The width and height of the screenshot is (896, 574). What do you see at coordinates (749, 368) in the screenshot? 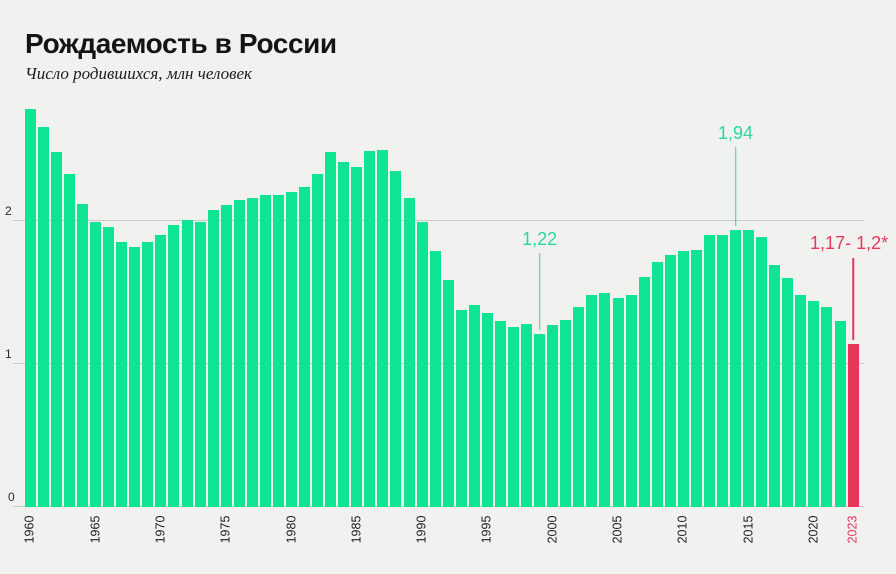
I see `bar-2015` at bounding box center [749, 368].